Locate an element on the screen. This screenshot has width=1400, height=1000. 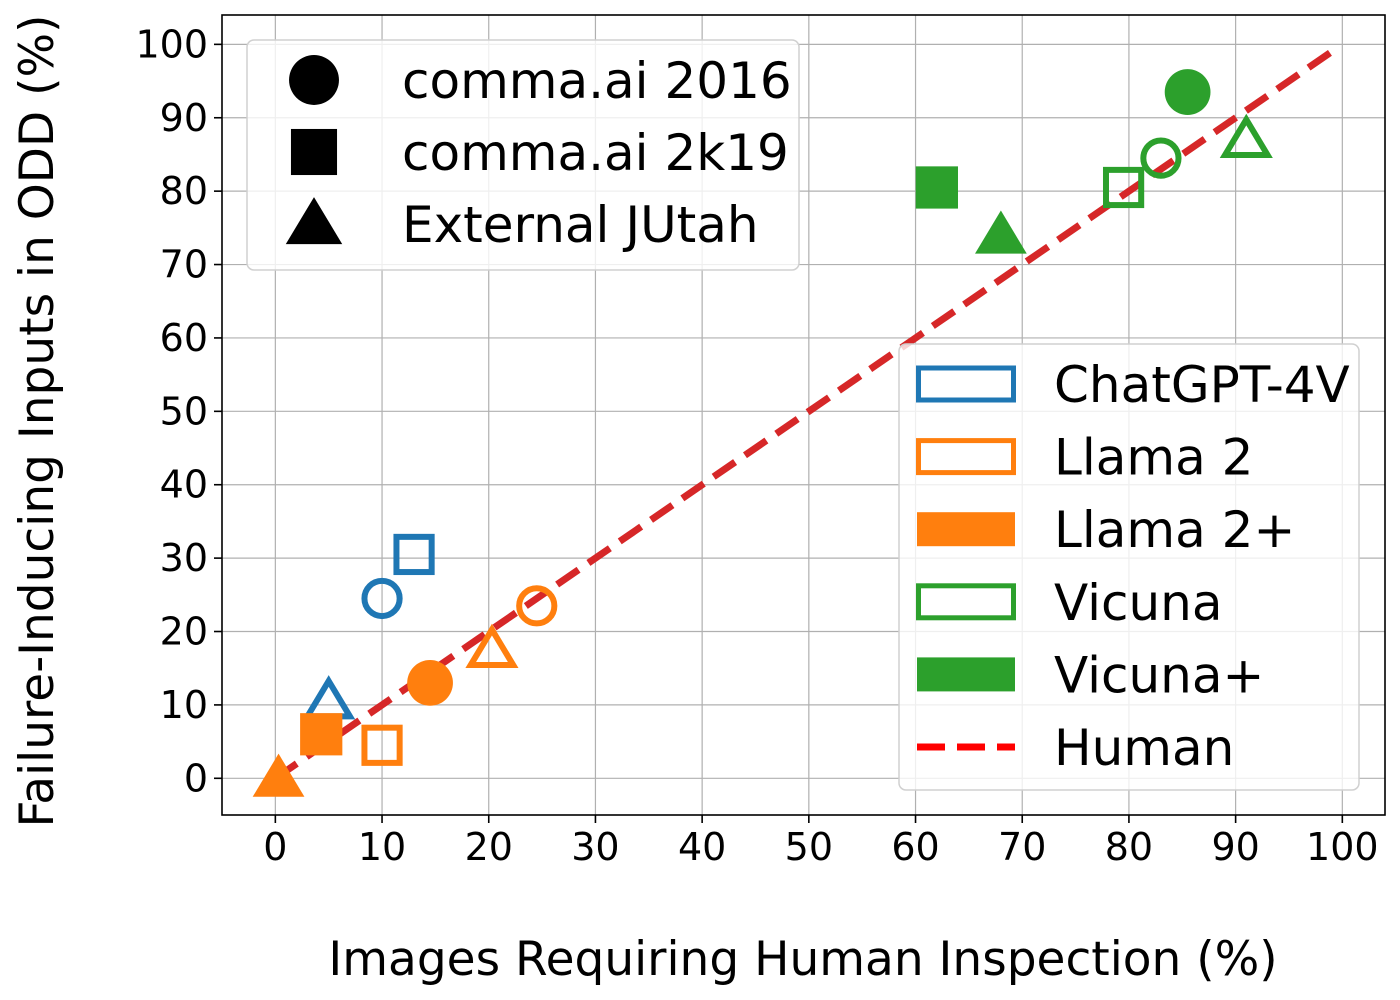
vicuna-plus-circle-marker is located at coordinates (1187, 92).